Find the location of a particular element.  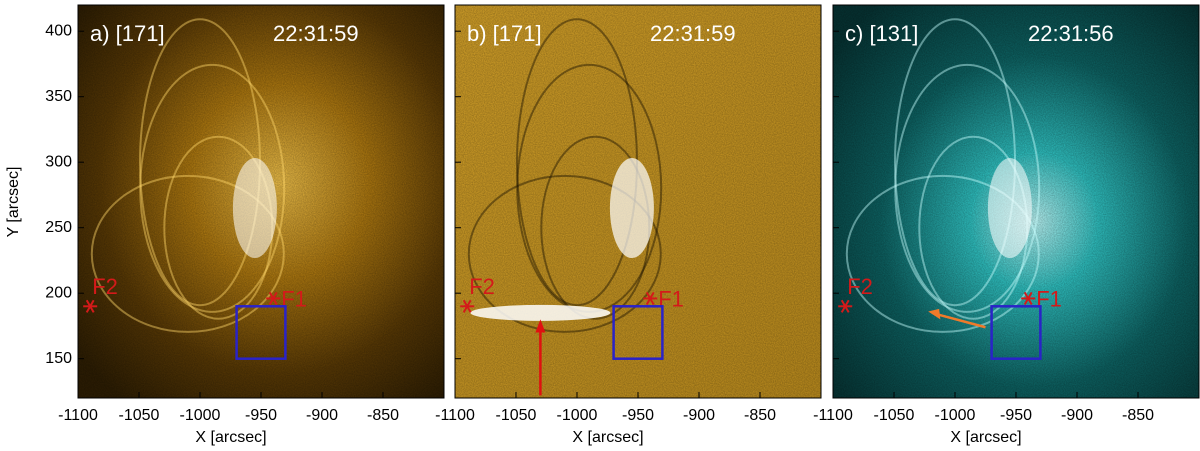

panel-time: 22:31:56 is located at coordinates (1071, 33).